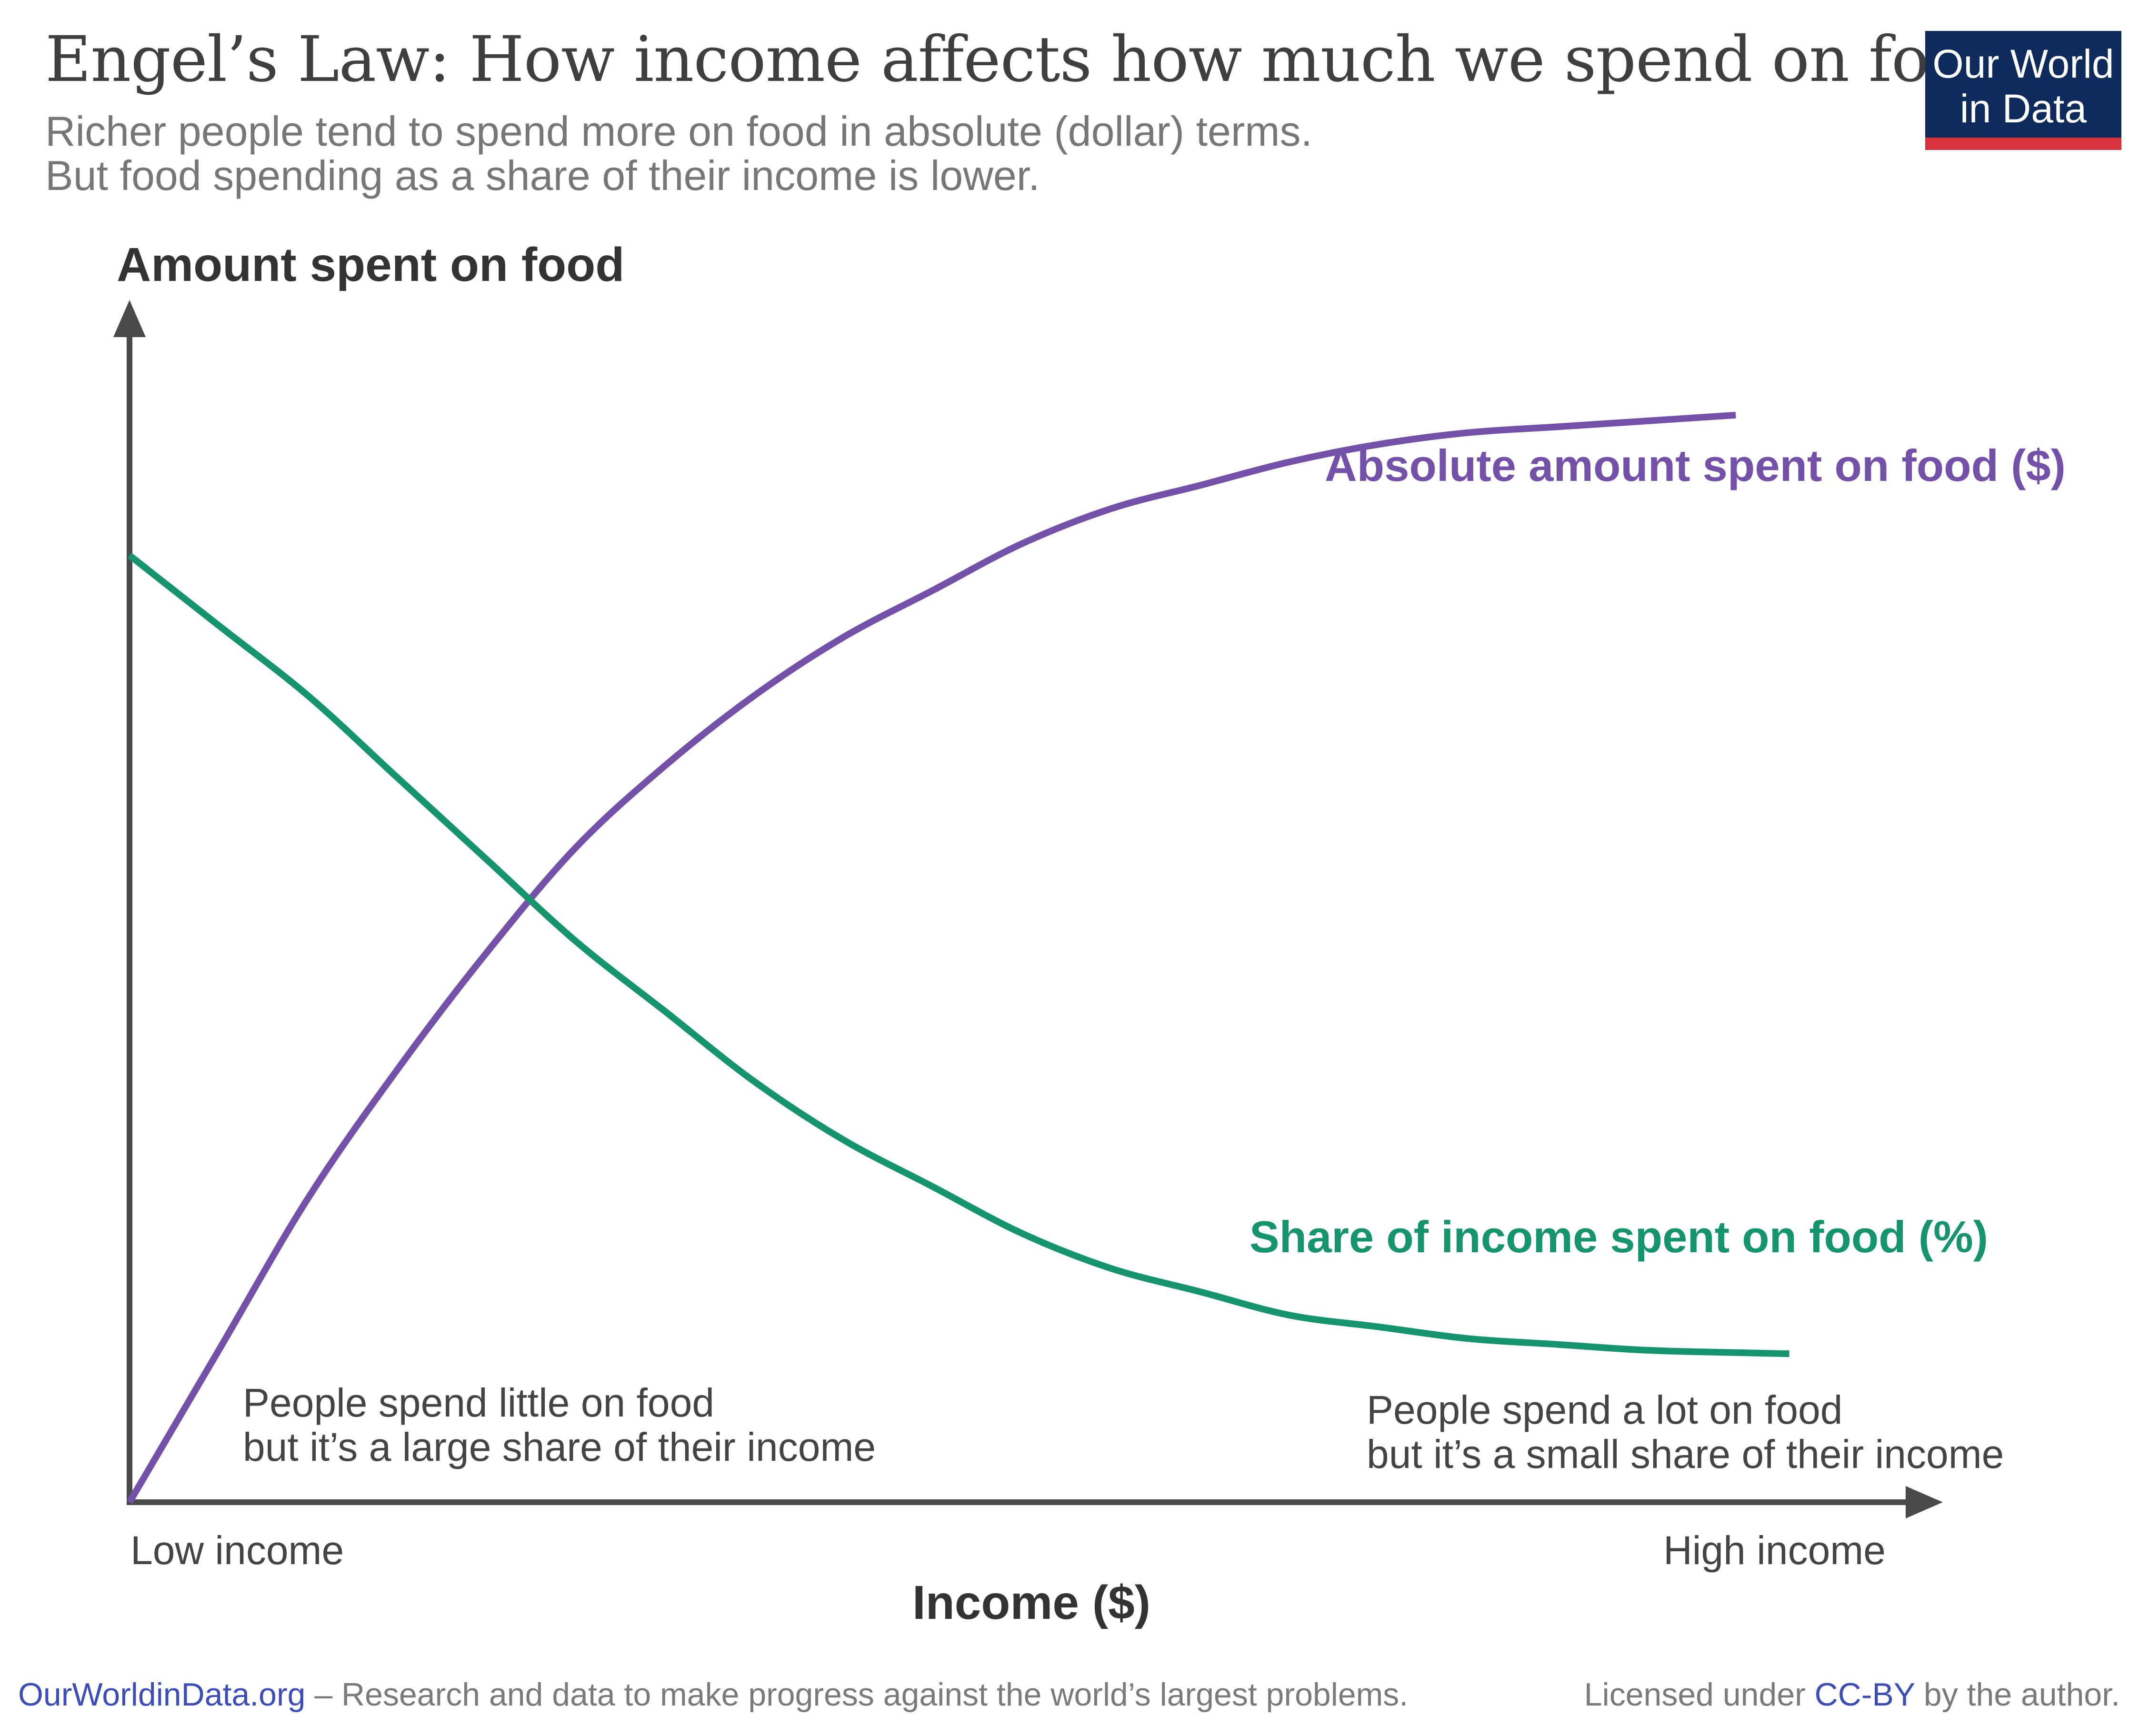 This screenshot has width=2139, height=1736. What do you see at coordinates (1031, 1602) in the screenshot?
I see `x-axis-label: Income ($)` at bounding box center [1031, 1602].